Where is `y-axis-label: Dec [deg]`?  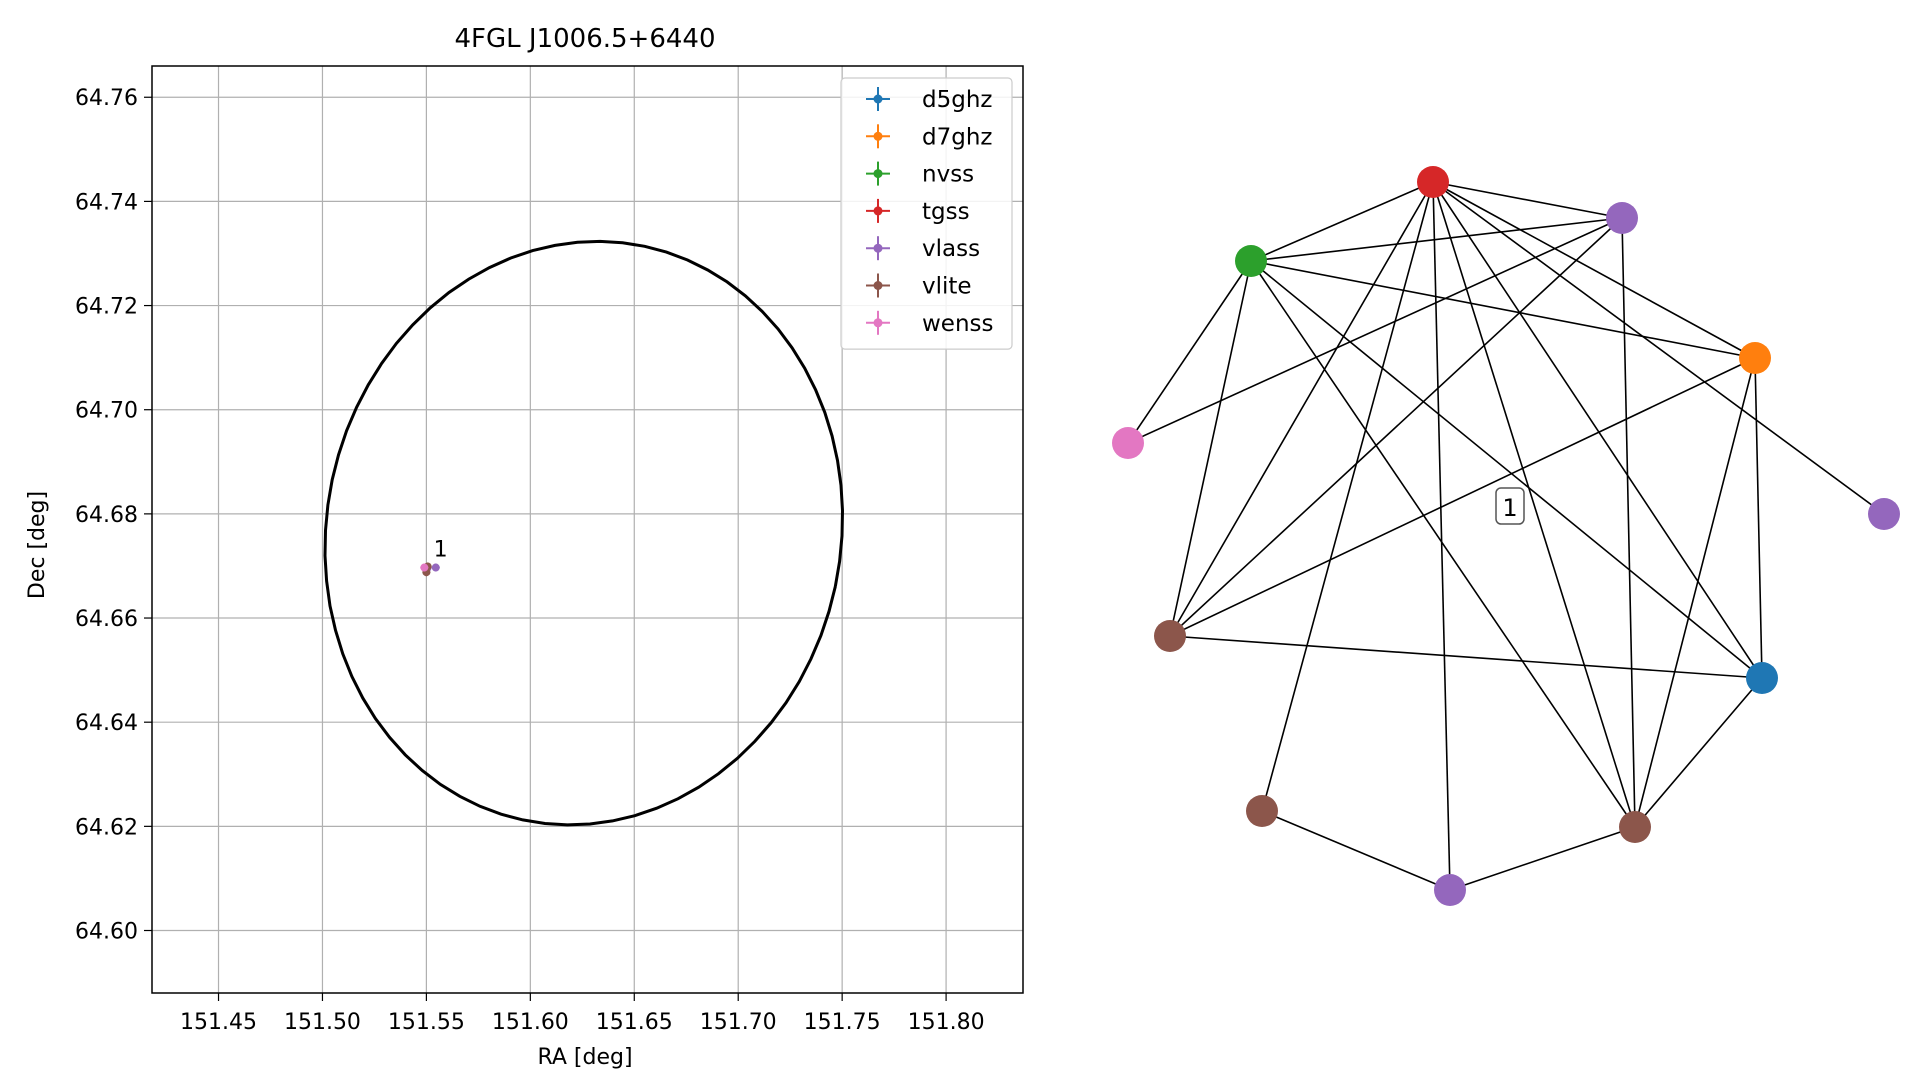 y-axis-label: Dec [deg] is located at coordinates (37, 545).